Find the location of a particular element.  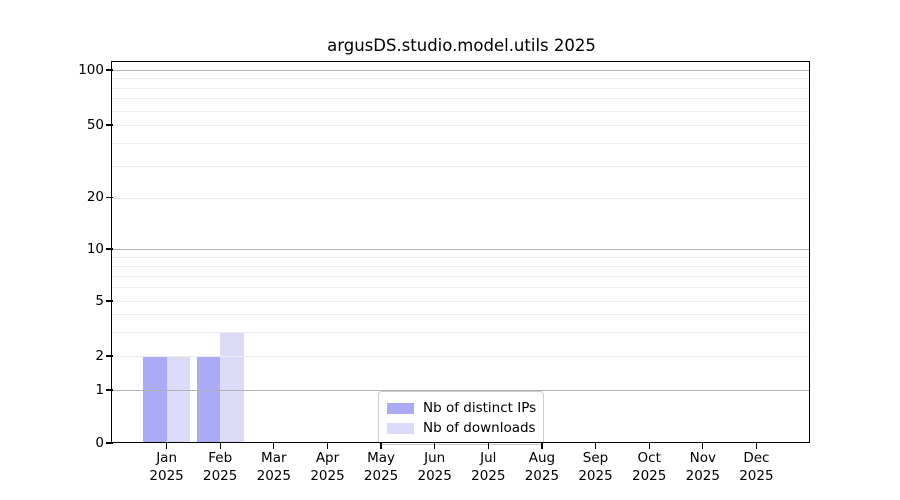

x-tick-label-feb: Feb 2025 is located at coordinates (220, 467).